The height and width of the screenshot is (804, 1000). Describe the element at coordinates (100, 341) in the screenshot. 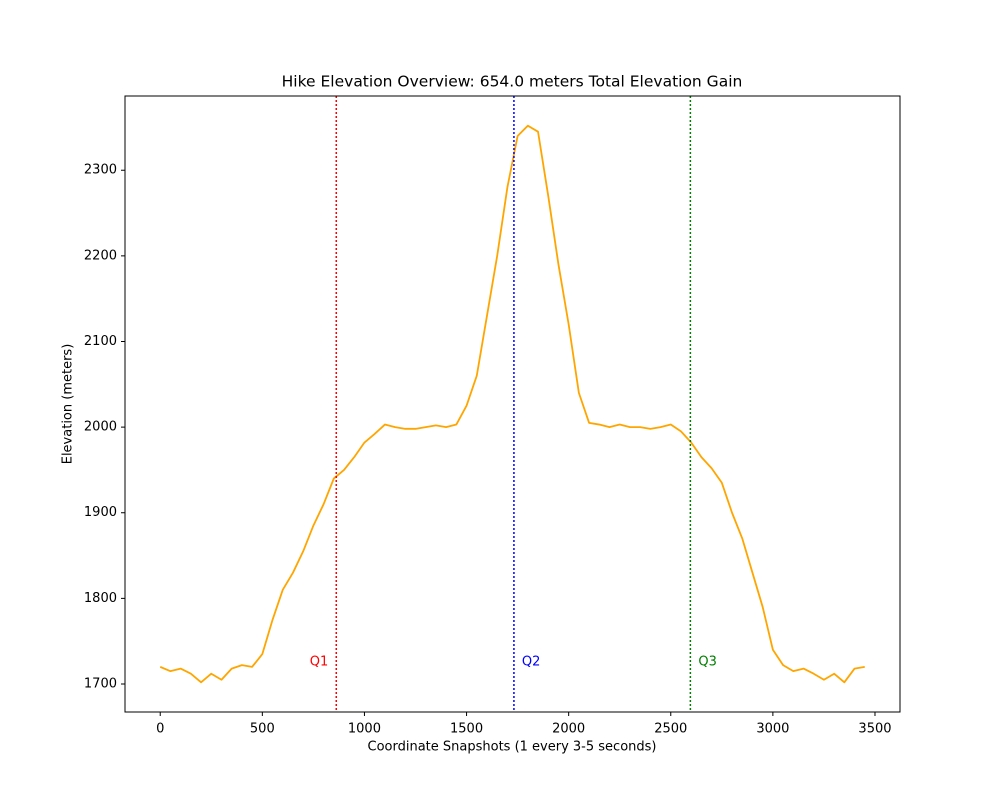

I see `y-tick-label: 2100` at that location.